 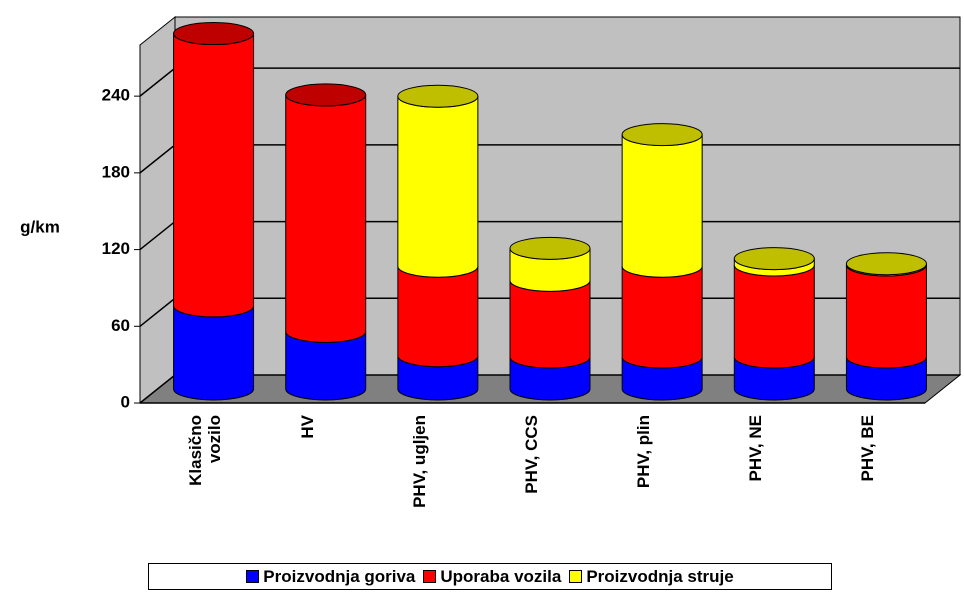 I want to click on y-tick-label: 120, so click(x=116, y=248).